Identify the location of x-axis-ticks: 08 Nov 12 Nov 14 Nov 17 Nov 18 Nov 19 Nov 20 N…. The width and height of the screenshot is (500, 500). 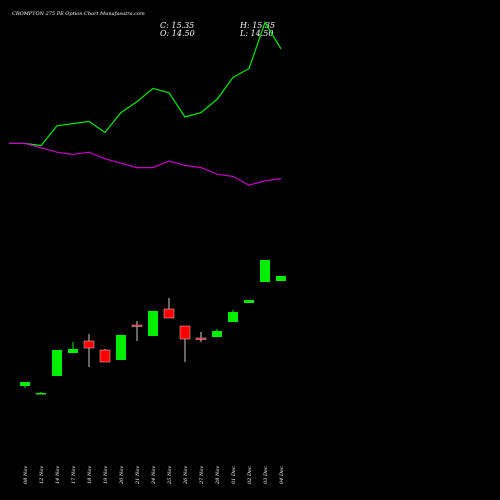
(154, 475).